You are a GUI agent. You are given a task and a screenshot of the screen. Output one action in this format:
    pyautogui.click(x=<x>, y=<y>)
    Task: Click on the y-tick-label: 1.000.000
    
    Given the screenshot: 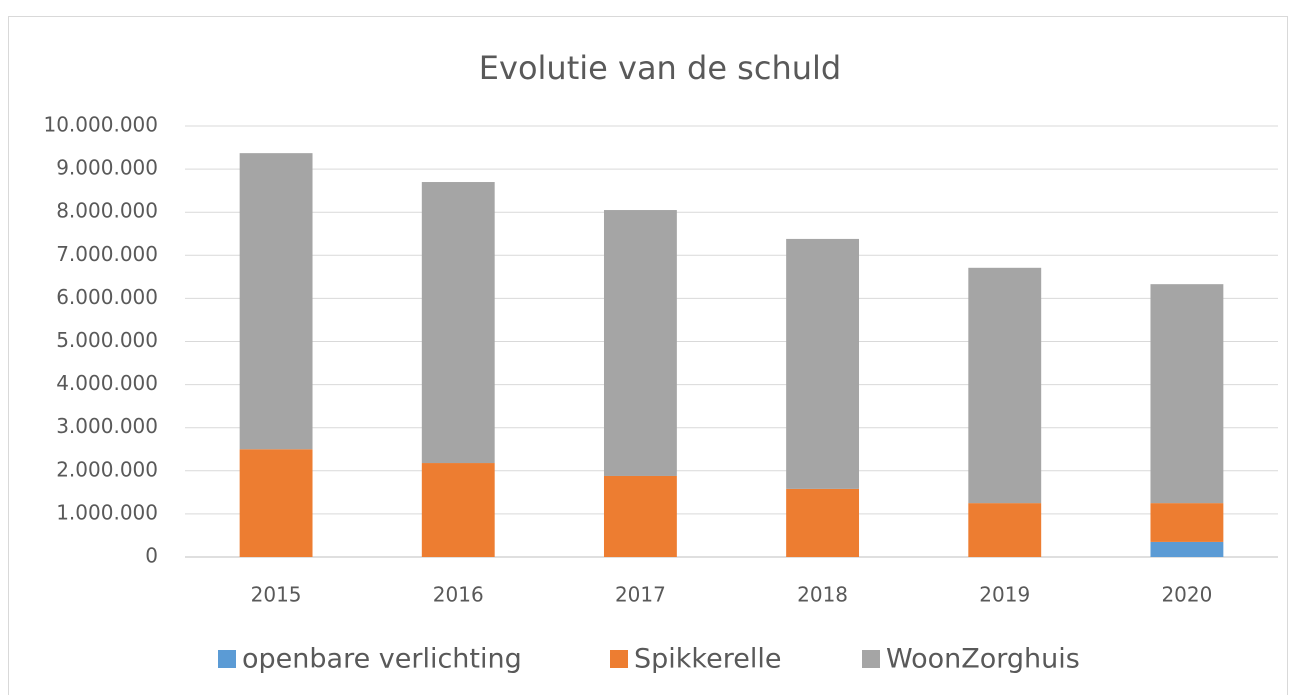 What is the action you would take?
    pyautogui.click(x=107, y=512)
    